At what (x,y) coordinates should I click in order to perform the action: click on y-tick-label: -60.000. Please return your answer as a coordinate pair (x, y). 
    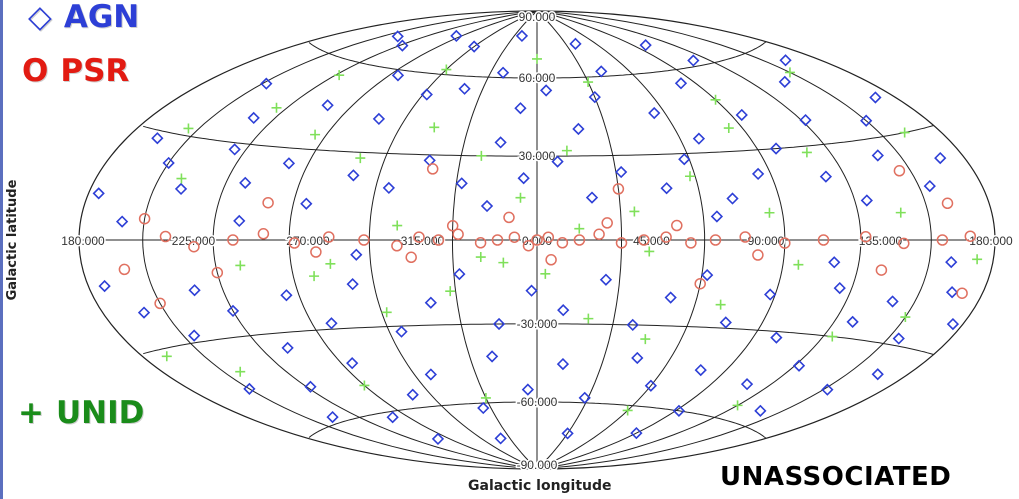
    Looking at the image, I should click on (537, 402).